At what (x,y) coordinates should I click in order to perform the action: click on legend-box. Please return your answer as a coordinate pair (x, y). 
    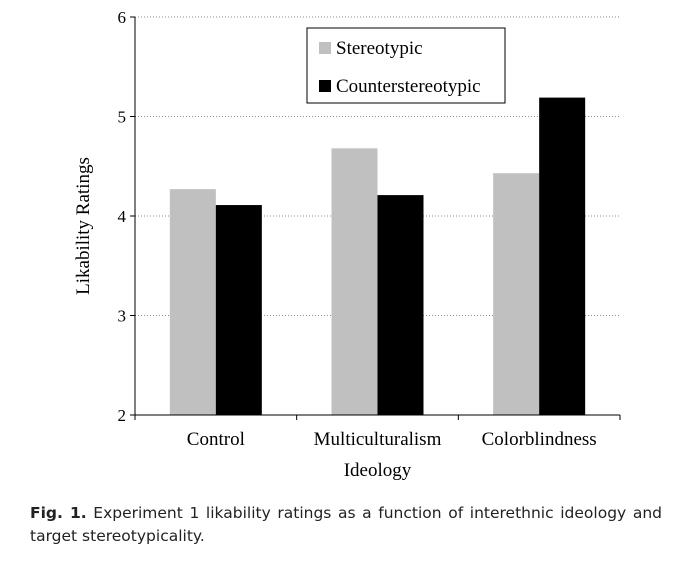
    Looking at the image, I should click on (406, 65).